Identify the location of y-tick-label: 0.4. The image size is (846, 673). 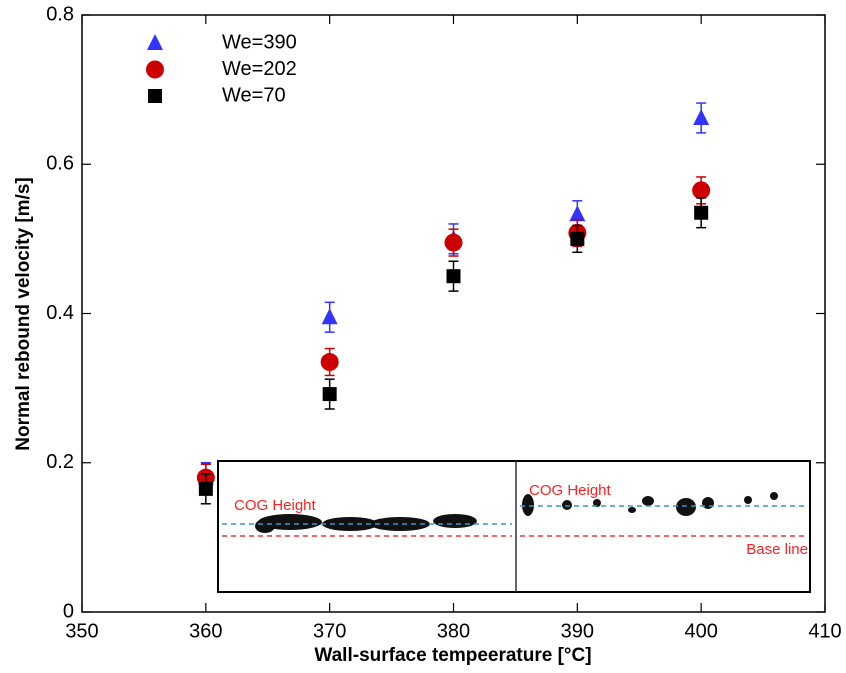
(60, 313).